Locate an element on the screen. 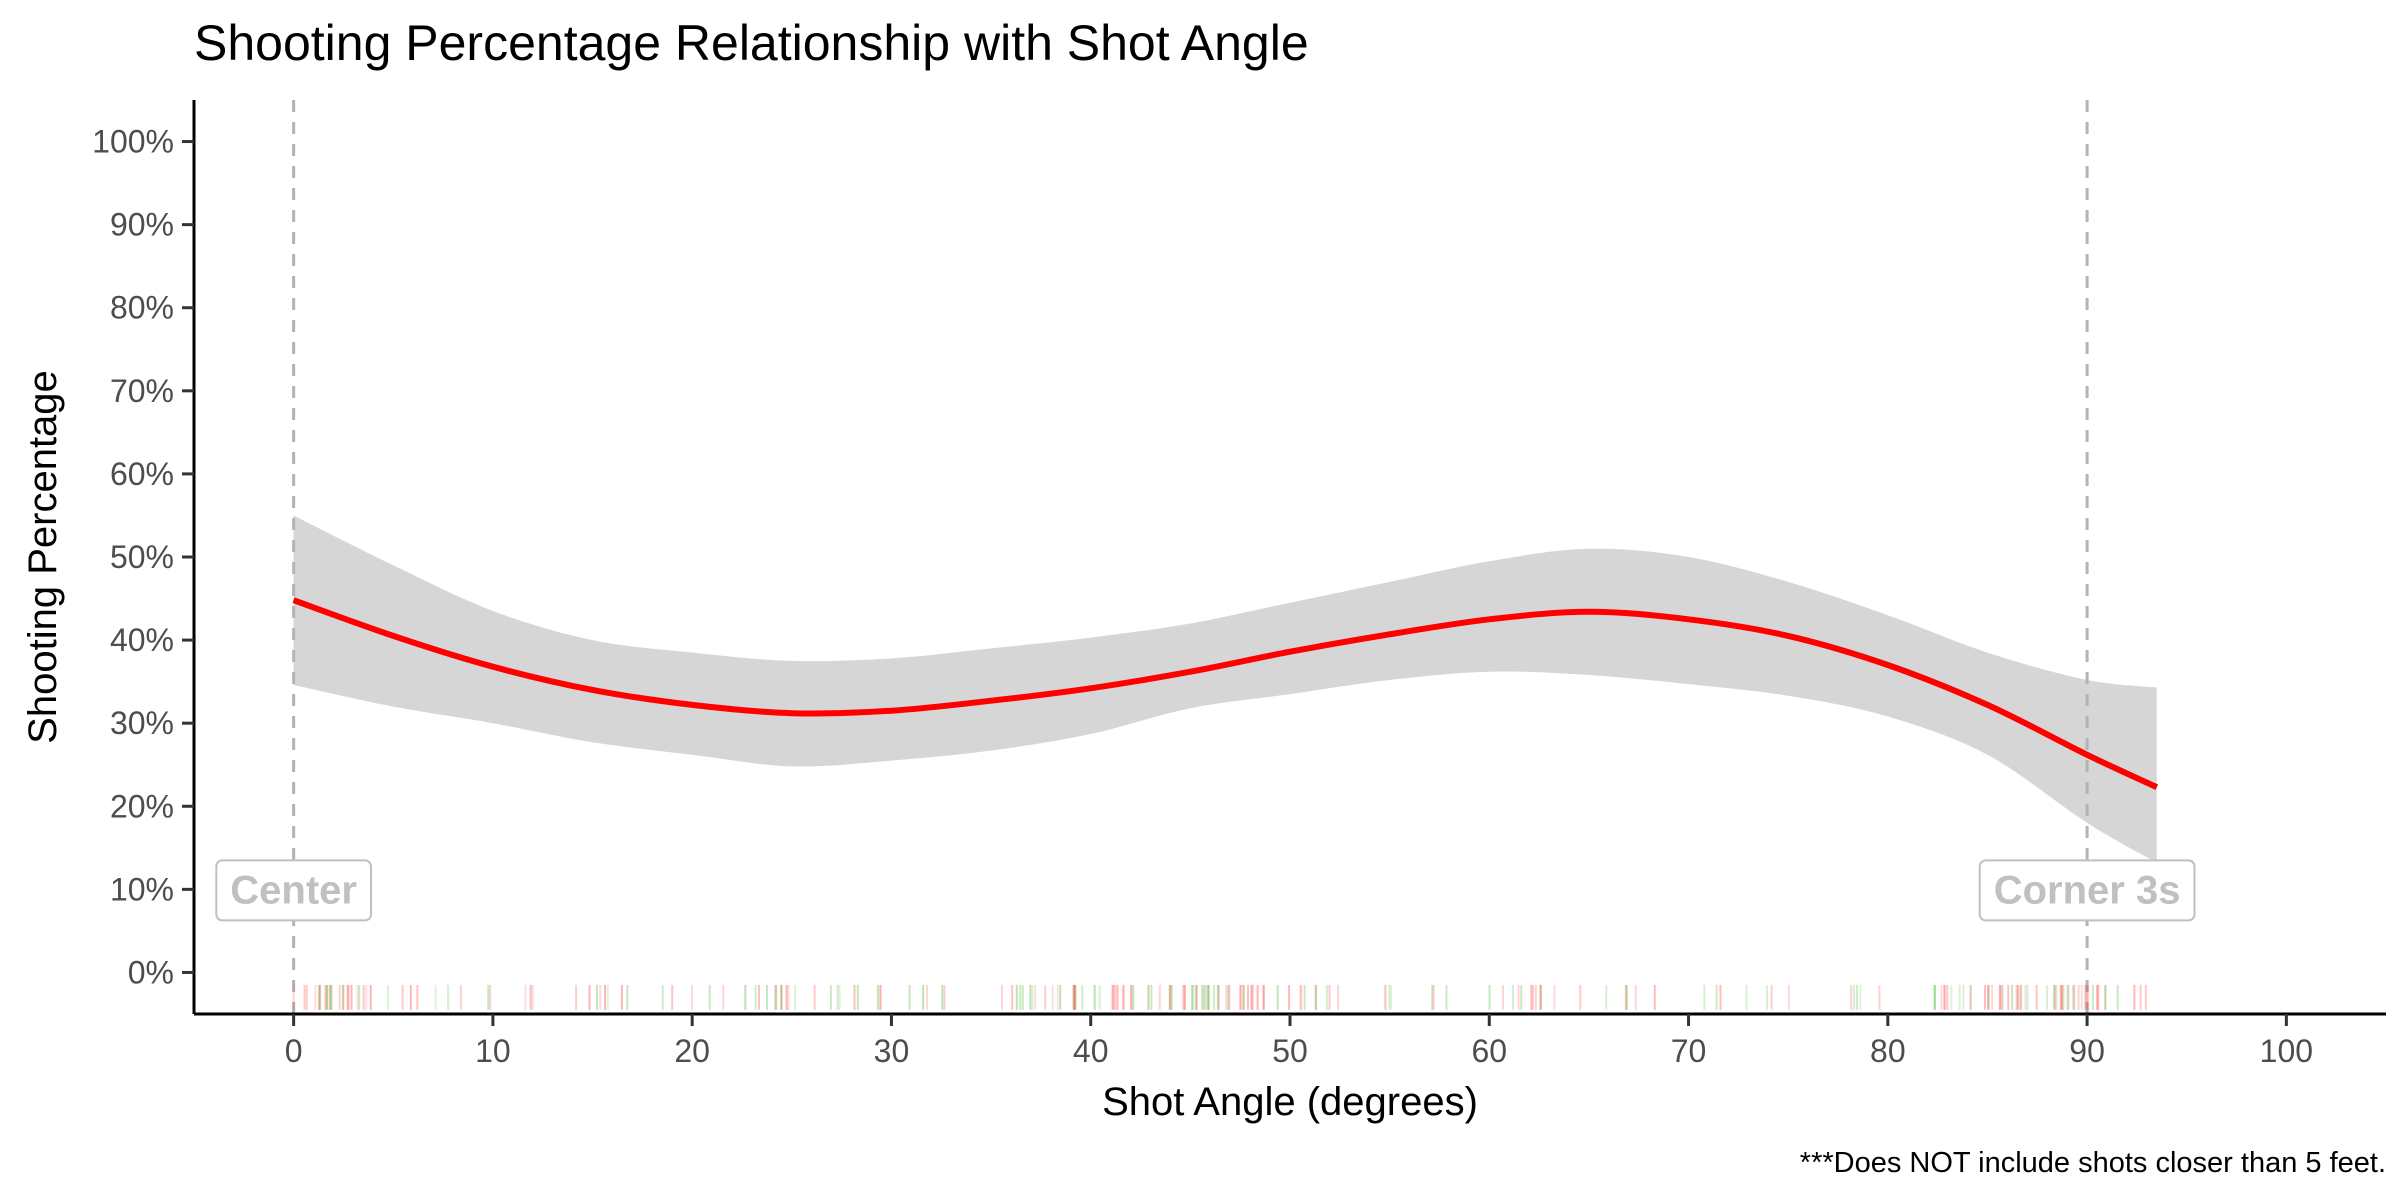 Image resolution: width=2400 pixels, height=1200 pixels. y-tick-label: 10% is located at coordinates (142, 889).